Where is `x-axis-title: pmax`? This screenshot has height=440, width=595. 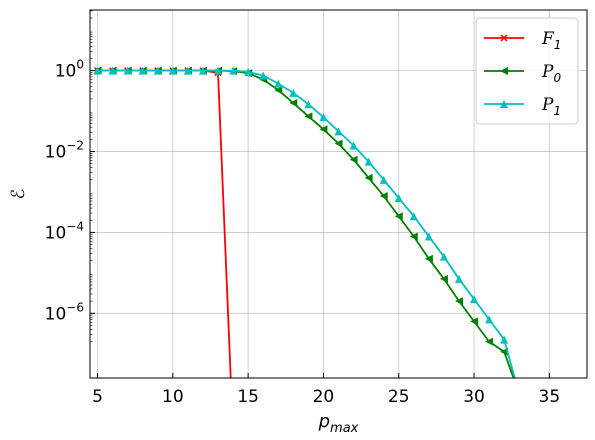 x-axis-title: pmax is located at coordinates (338, 423).